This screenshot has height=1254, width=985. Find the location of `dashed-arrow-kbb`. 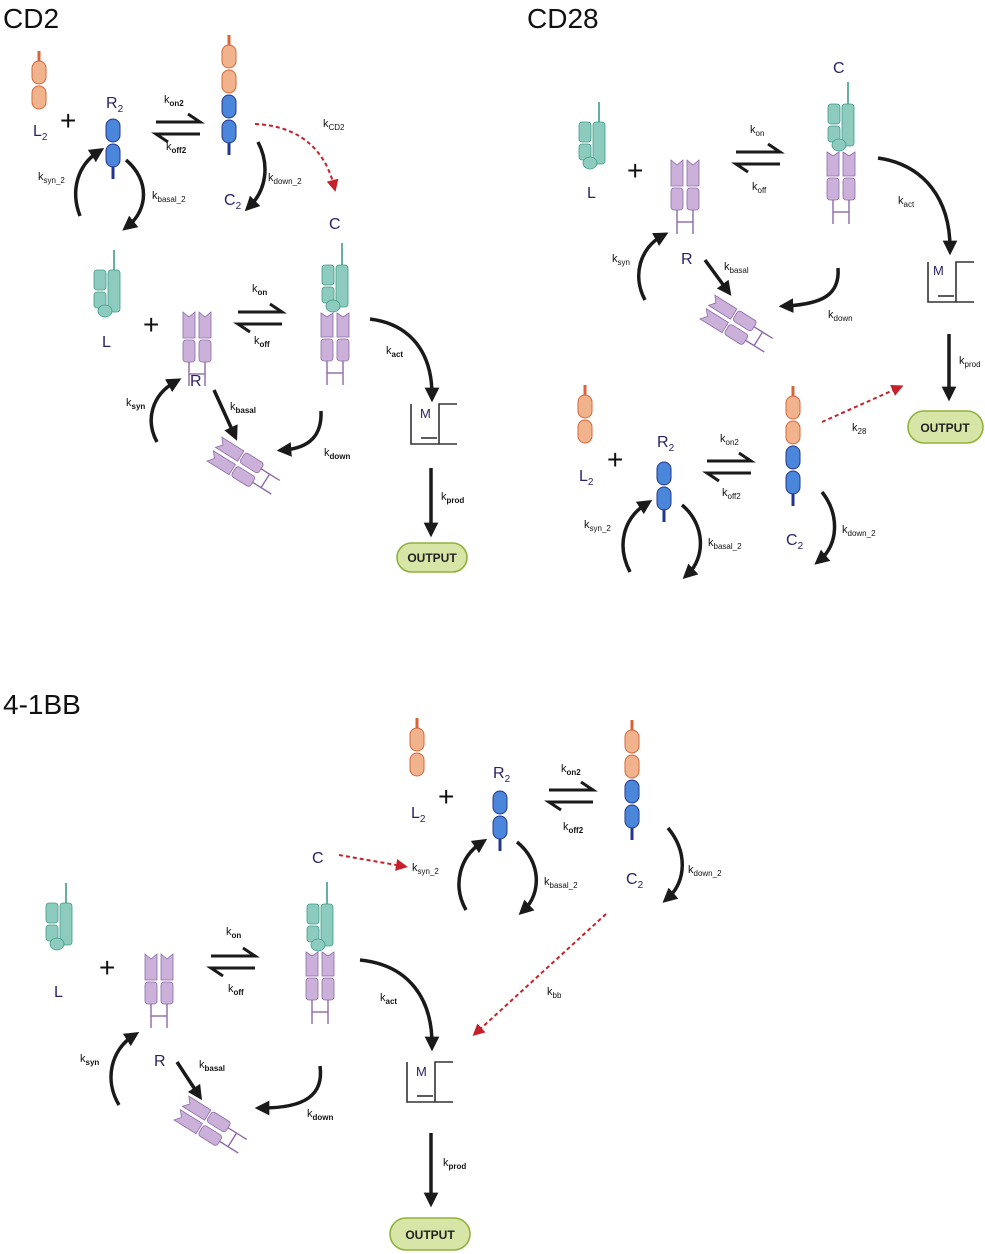

dashed-arrow-kbb is located at coordinates (539, 975).